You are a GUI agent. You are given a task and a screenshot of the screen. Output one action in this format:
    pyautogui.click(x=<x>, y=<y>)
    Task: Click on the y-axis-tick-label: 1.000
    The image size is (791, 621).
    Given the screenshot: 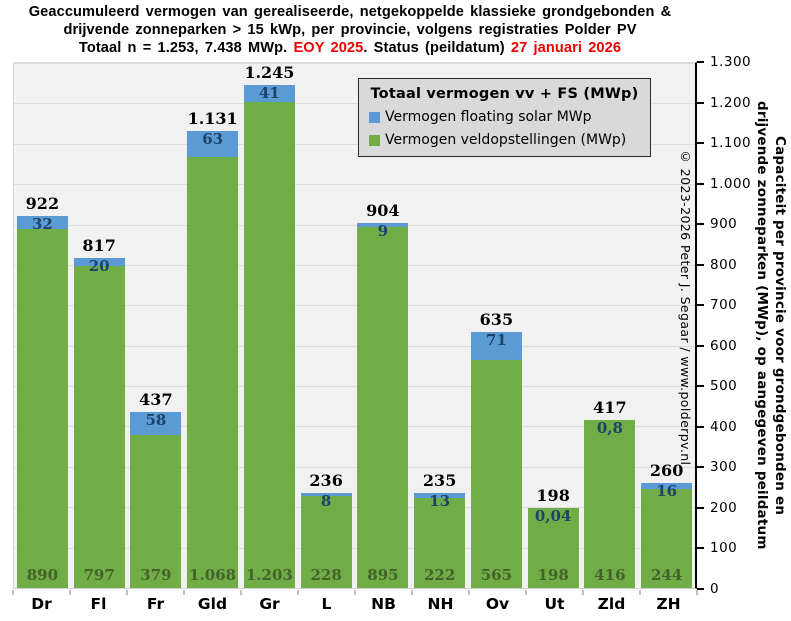 What is the action you would take?
    pyautogui.click(x=731, y=183)
    